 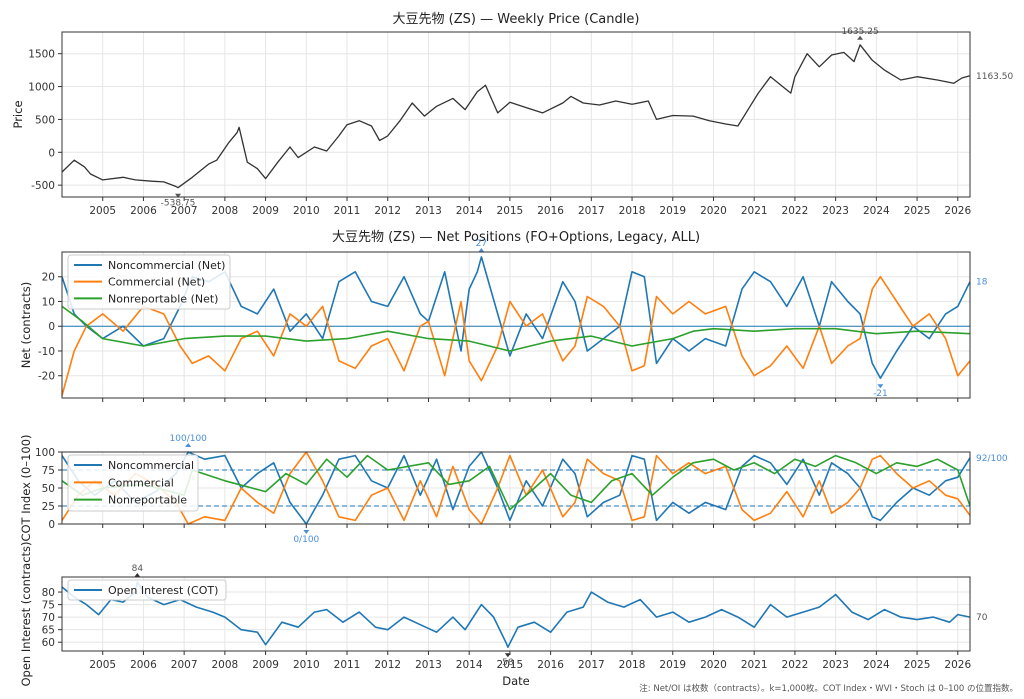 What do you see at coordinates (632, 211) in the screenshot?
I see `chart-price-xtick-label: 2018` at bounding box center [632, 211].